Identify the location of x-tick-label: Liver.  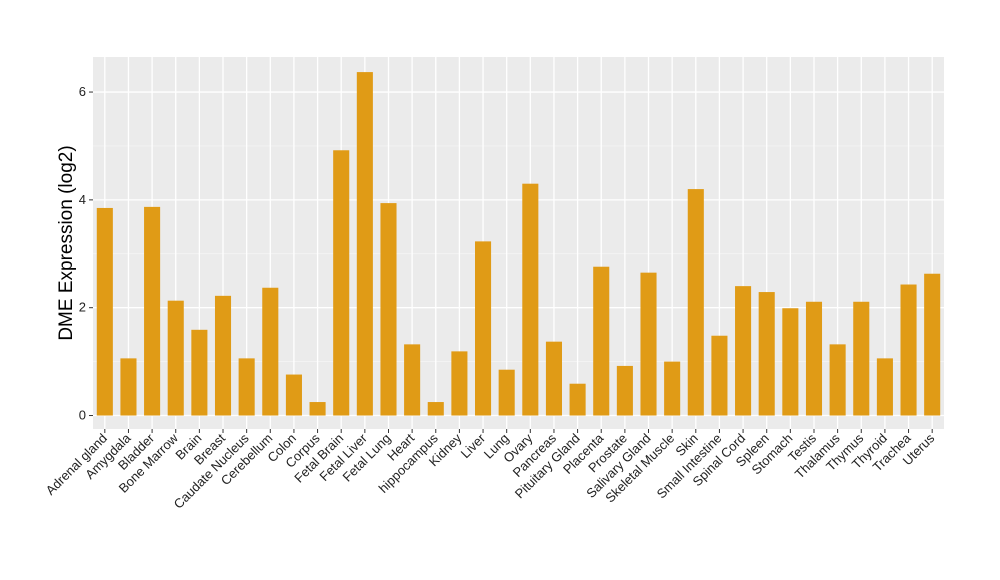
(473, 445).